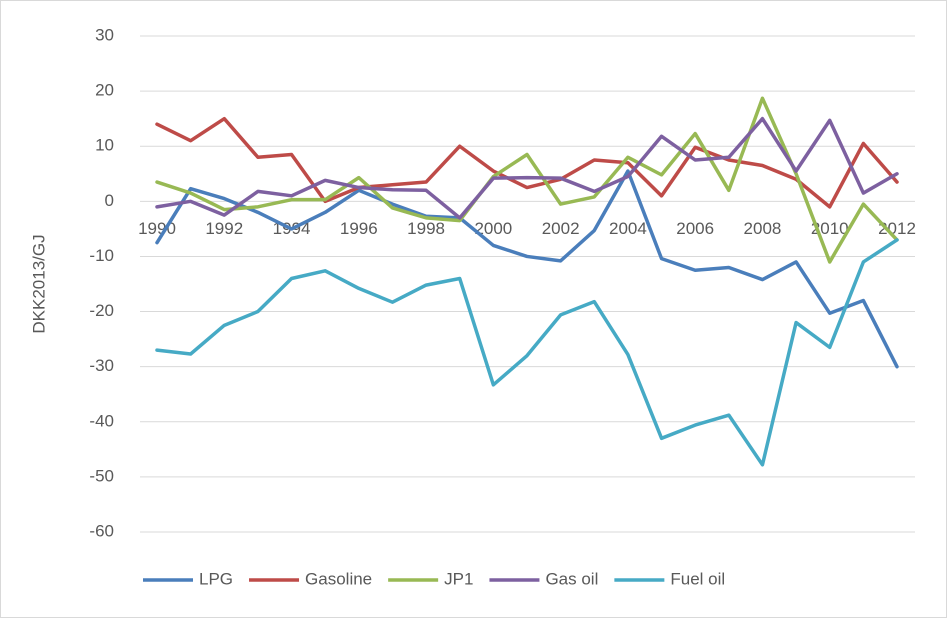 This screenshot has width=948, height=619. What do you see at coordinates (101, 255) in the screenshot?
I see `y-tick-label: -10` at bounding box center [101, 255].